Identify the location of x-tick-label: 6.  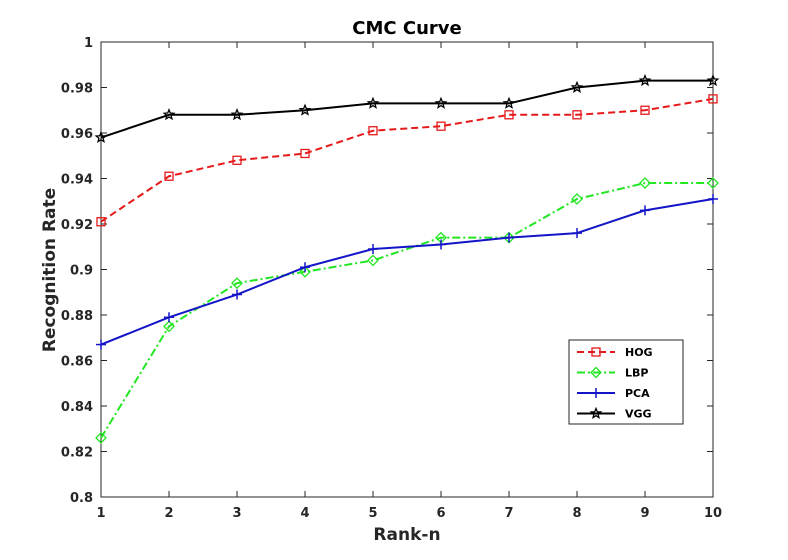
(440, 513).